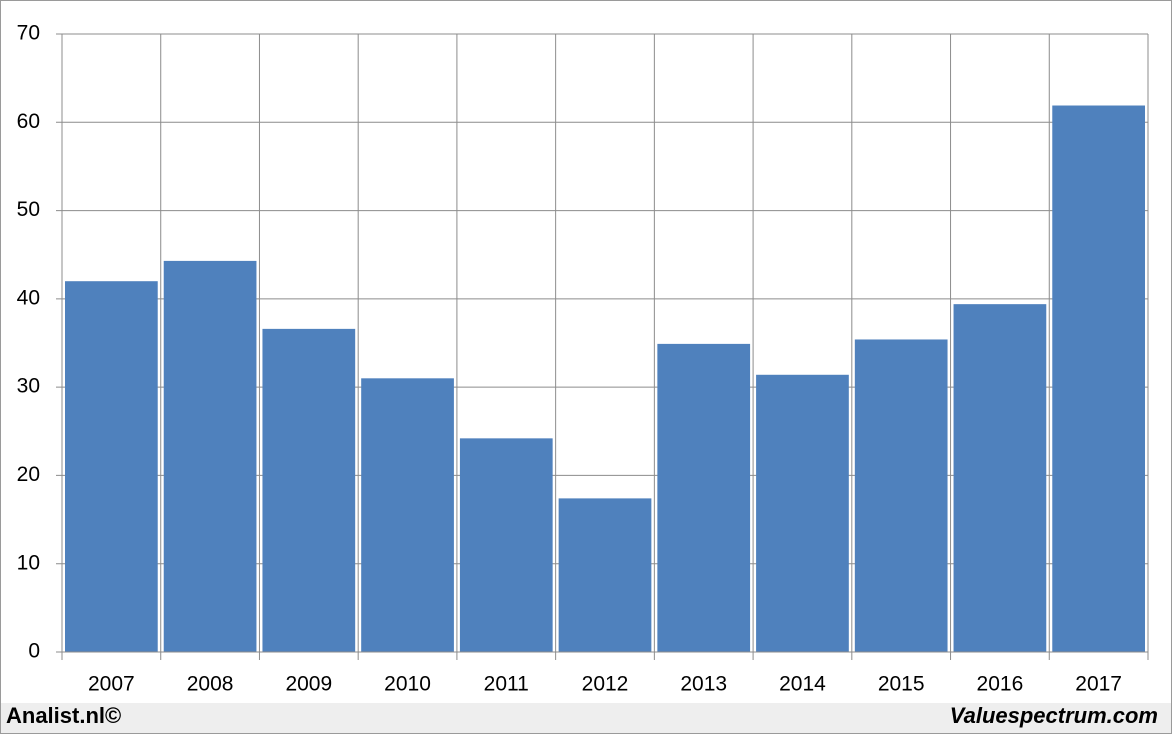  What do you see at coordinates (34, 651) in the screenshot?
I see `y-tick-label: 0` at bounding box center [34, 651].